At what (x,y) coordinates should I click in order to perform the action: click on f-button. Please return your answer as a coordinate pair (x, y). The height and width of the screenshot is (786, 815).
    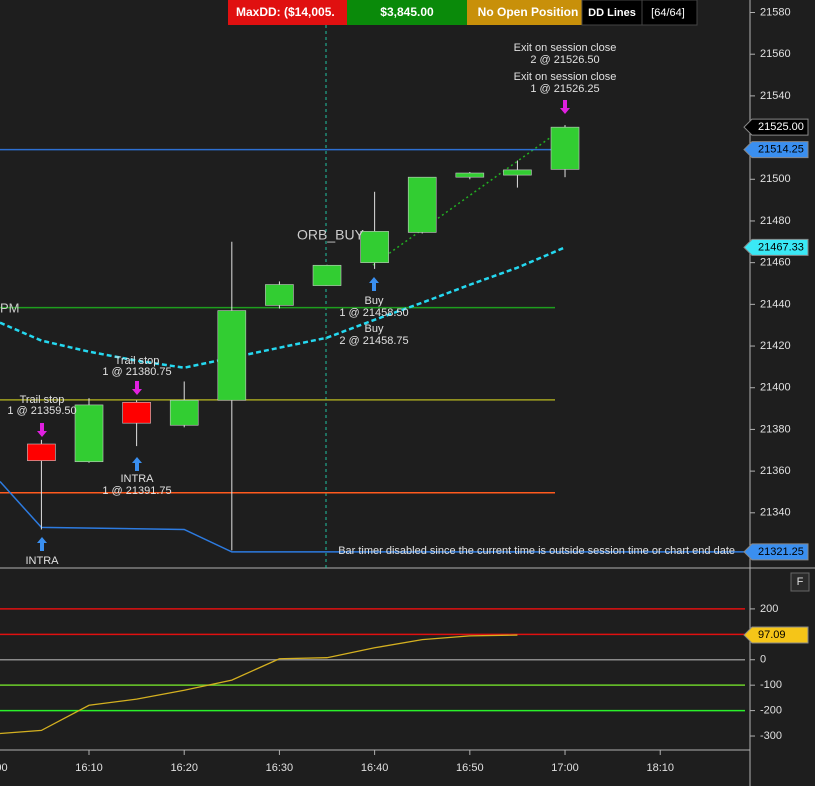
    Looking at the image, I should click on (800, 582).